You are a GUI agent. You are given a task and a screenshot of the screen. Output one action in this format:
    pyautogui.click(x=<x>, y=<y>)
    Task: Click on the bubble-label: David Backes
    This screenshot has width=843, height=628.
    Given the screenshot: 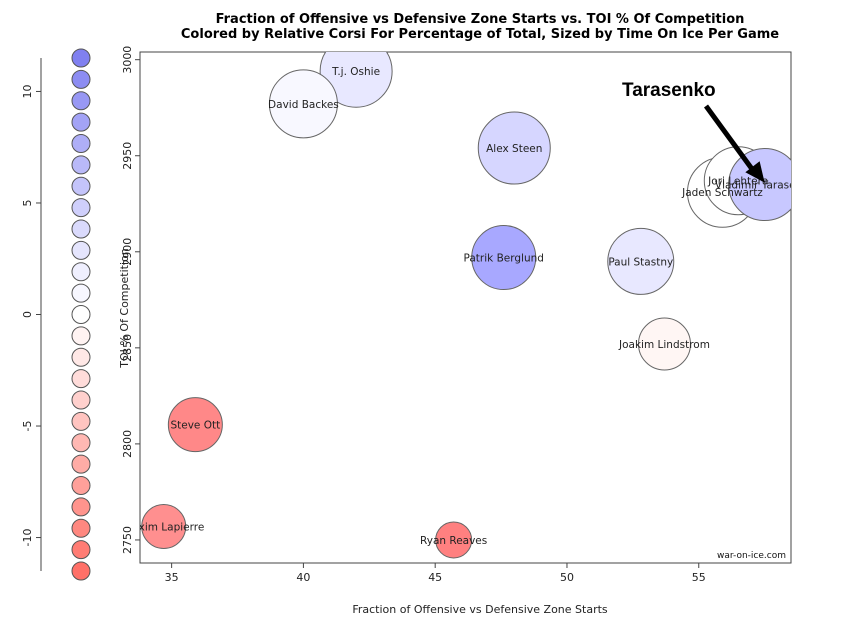 What is the action you would take?
    pyautogui.click(x=303, y=105)
    